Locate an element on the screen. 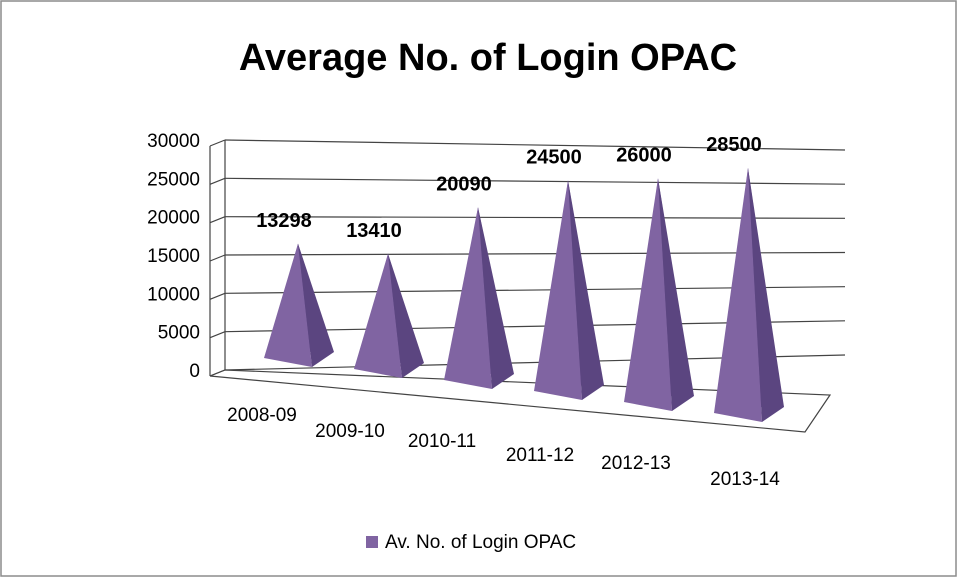  x-tick-label: 2010-11 is located at coordinates (442, 441).